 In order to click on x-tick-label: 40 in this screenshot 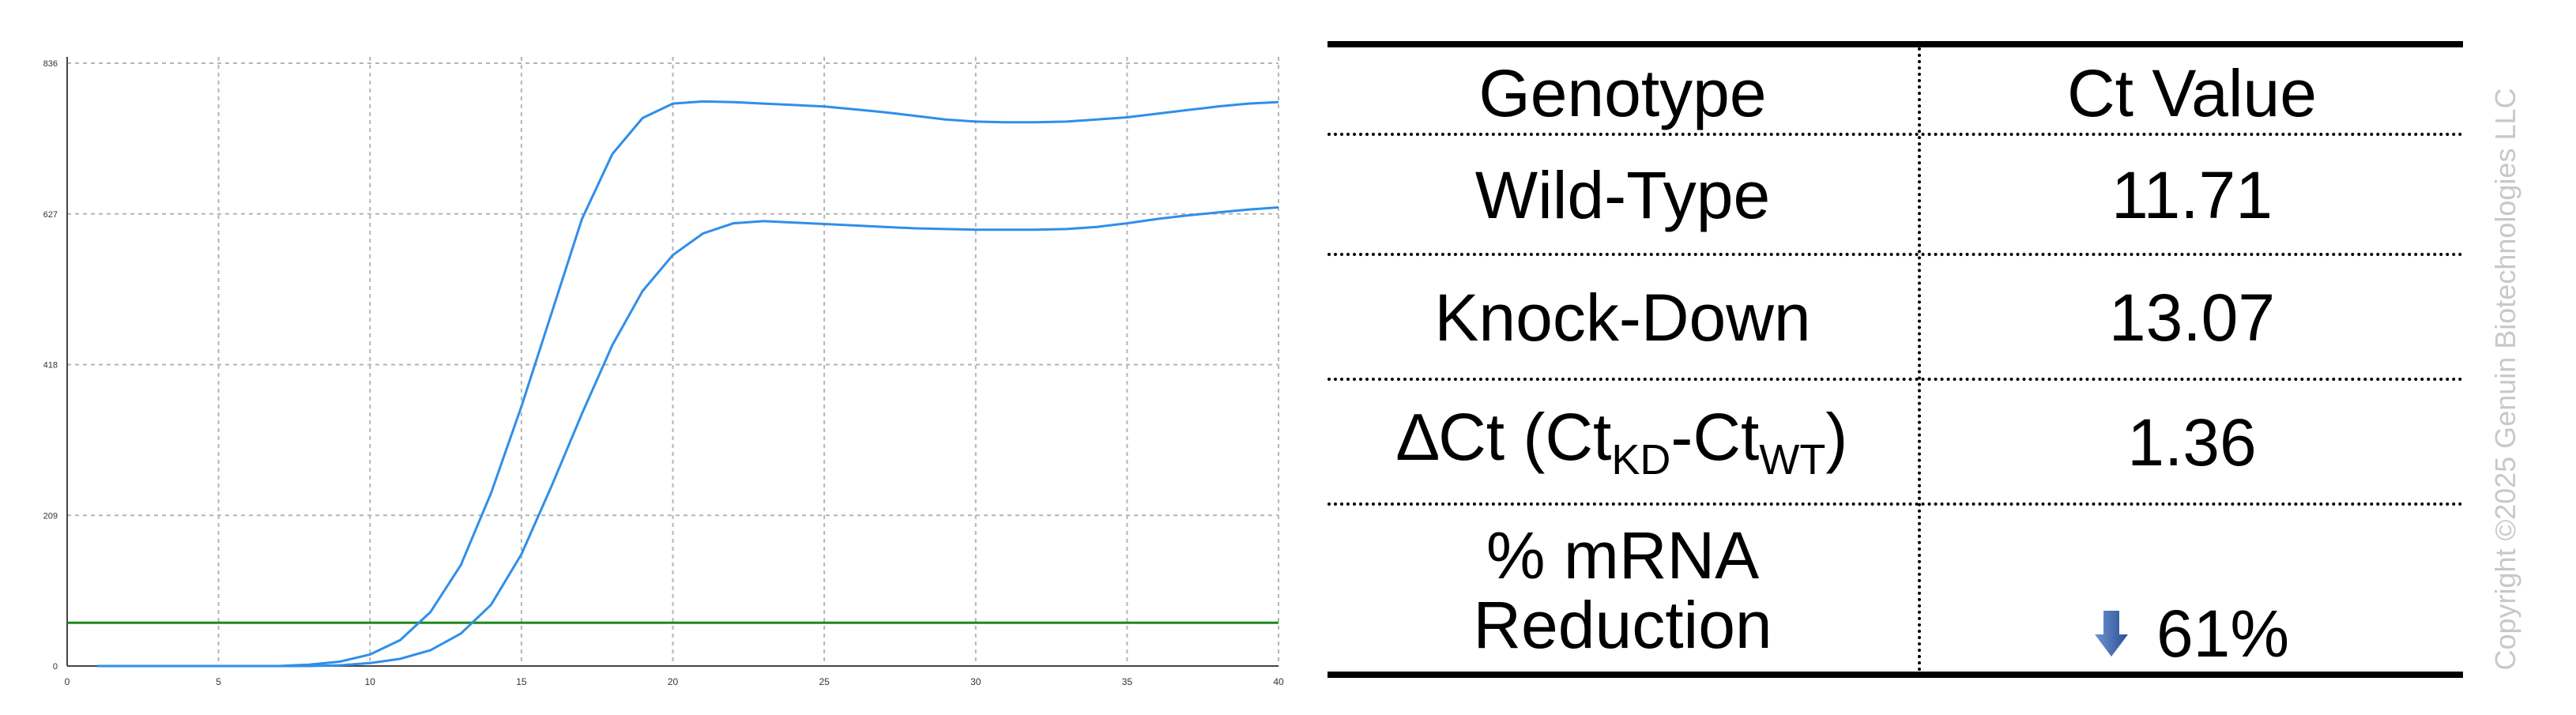, I will do `click(1278, 682)`.